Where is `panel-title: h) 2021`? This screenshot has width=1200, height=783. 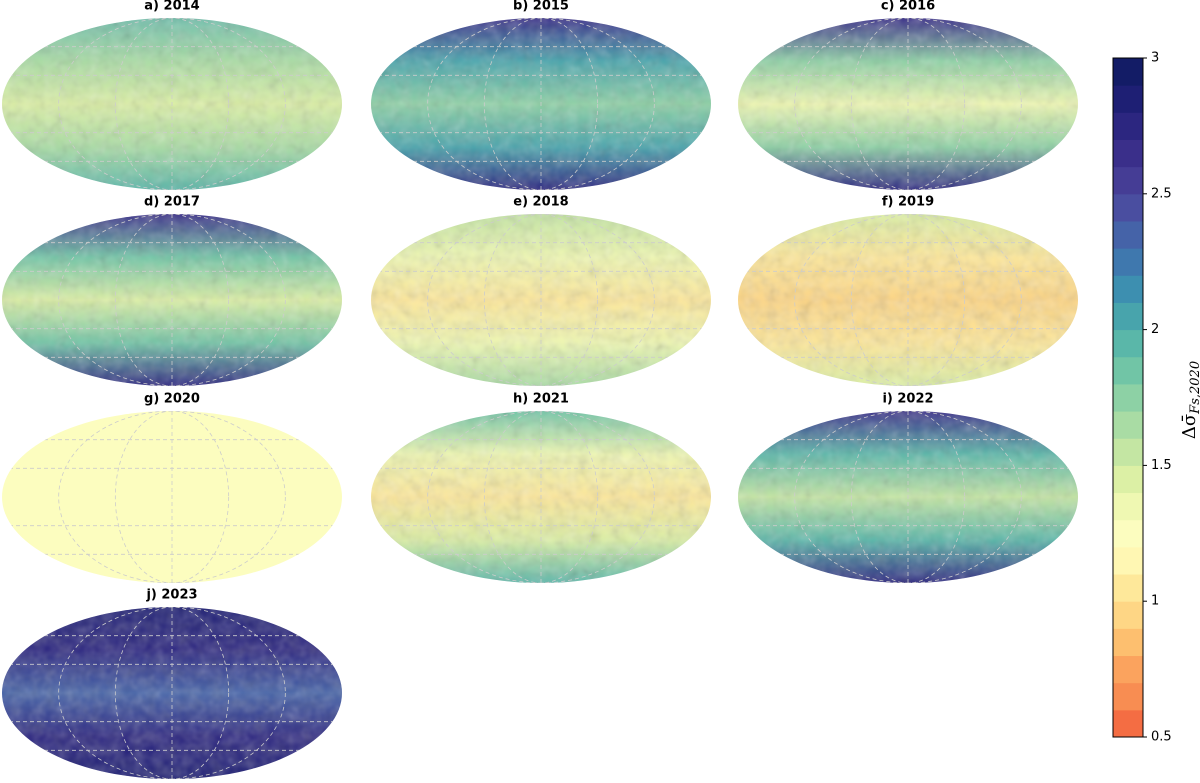 panel-title: h) 2021 is located at coordinates (541, 399).